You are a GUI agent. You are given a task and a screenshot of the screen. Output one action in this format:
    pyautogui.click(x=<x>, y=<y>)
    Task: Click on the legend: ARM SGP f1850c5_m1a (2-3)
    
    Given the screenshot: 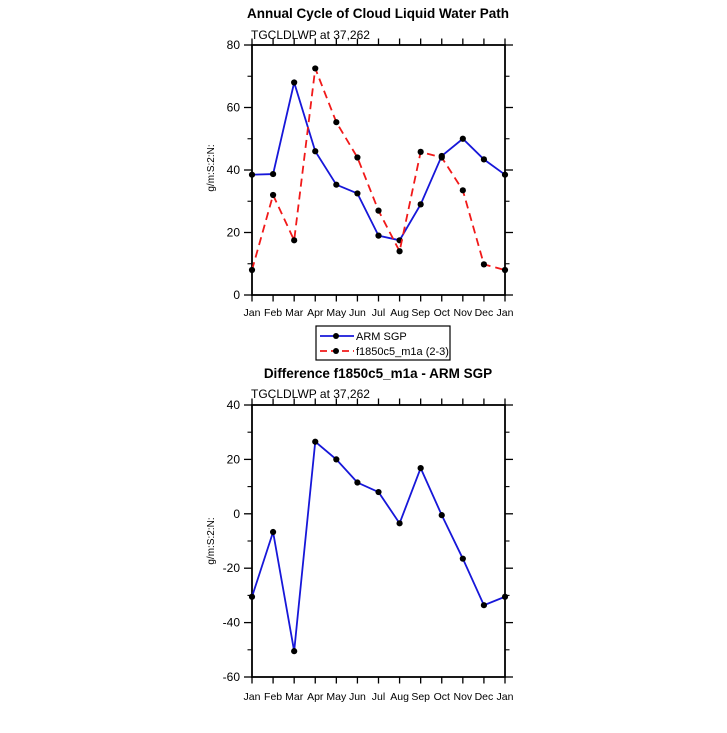 What is the action you would take?
    pyautogui.click(x=383, y=343)
    